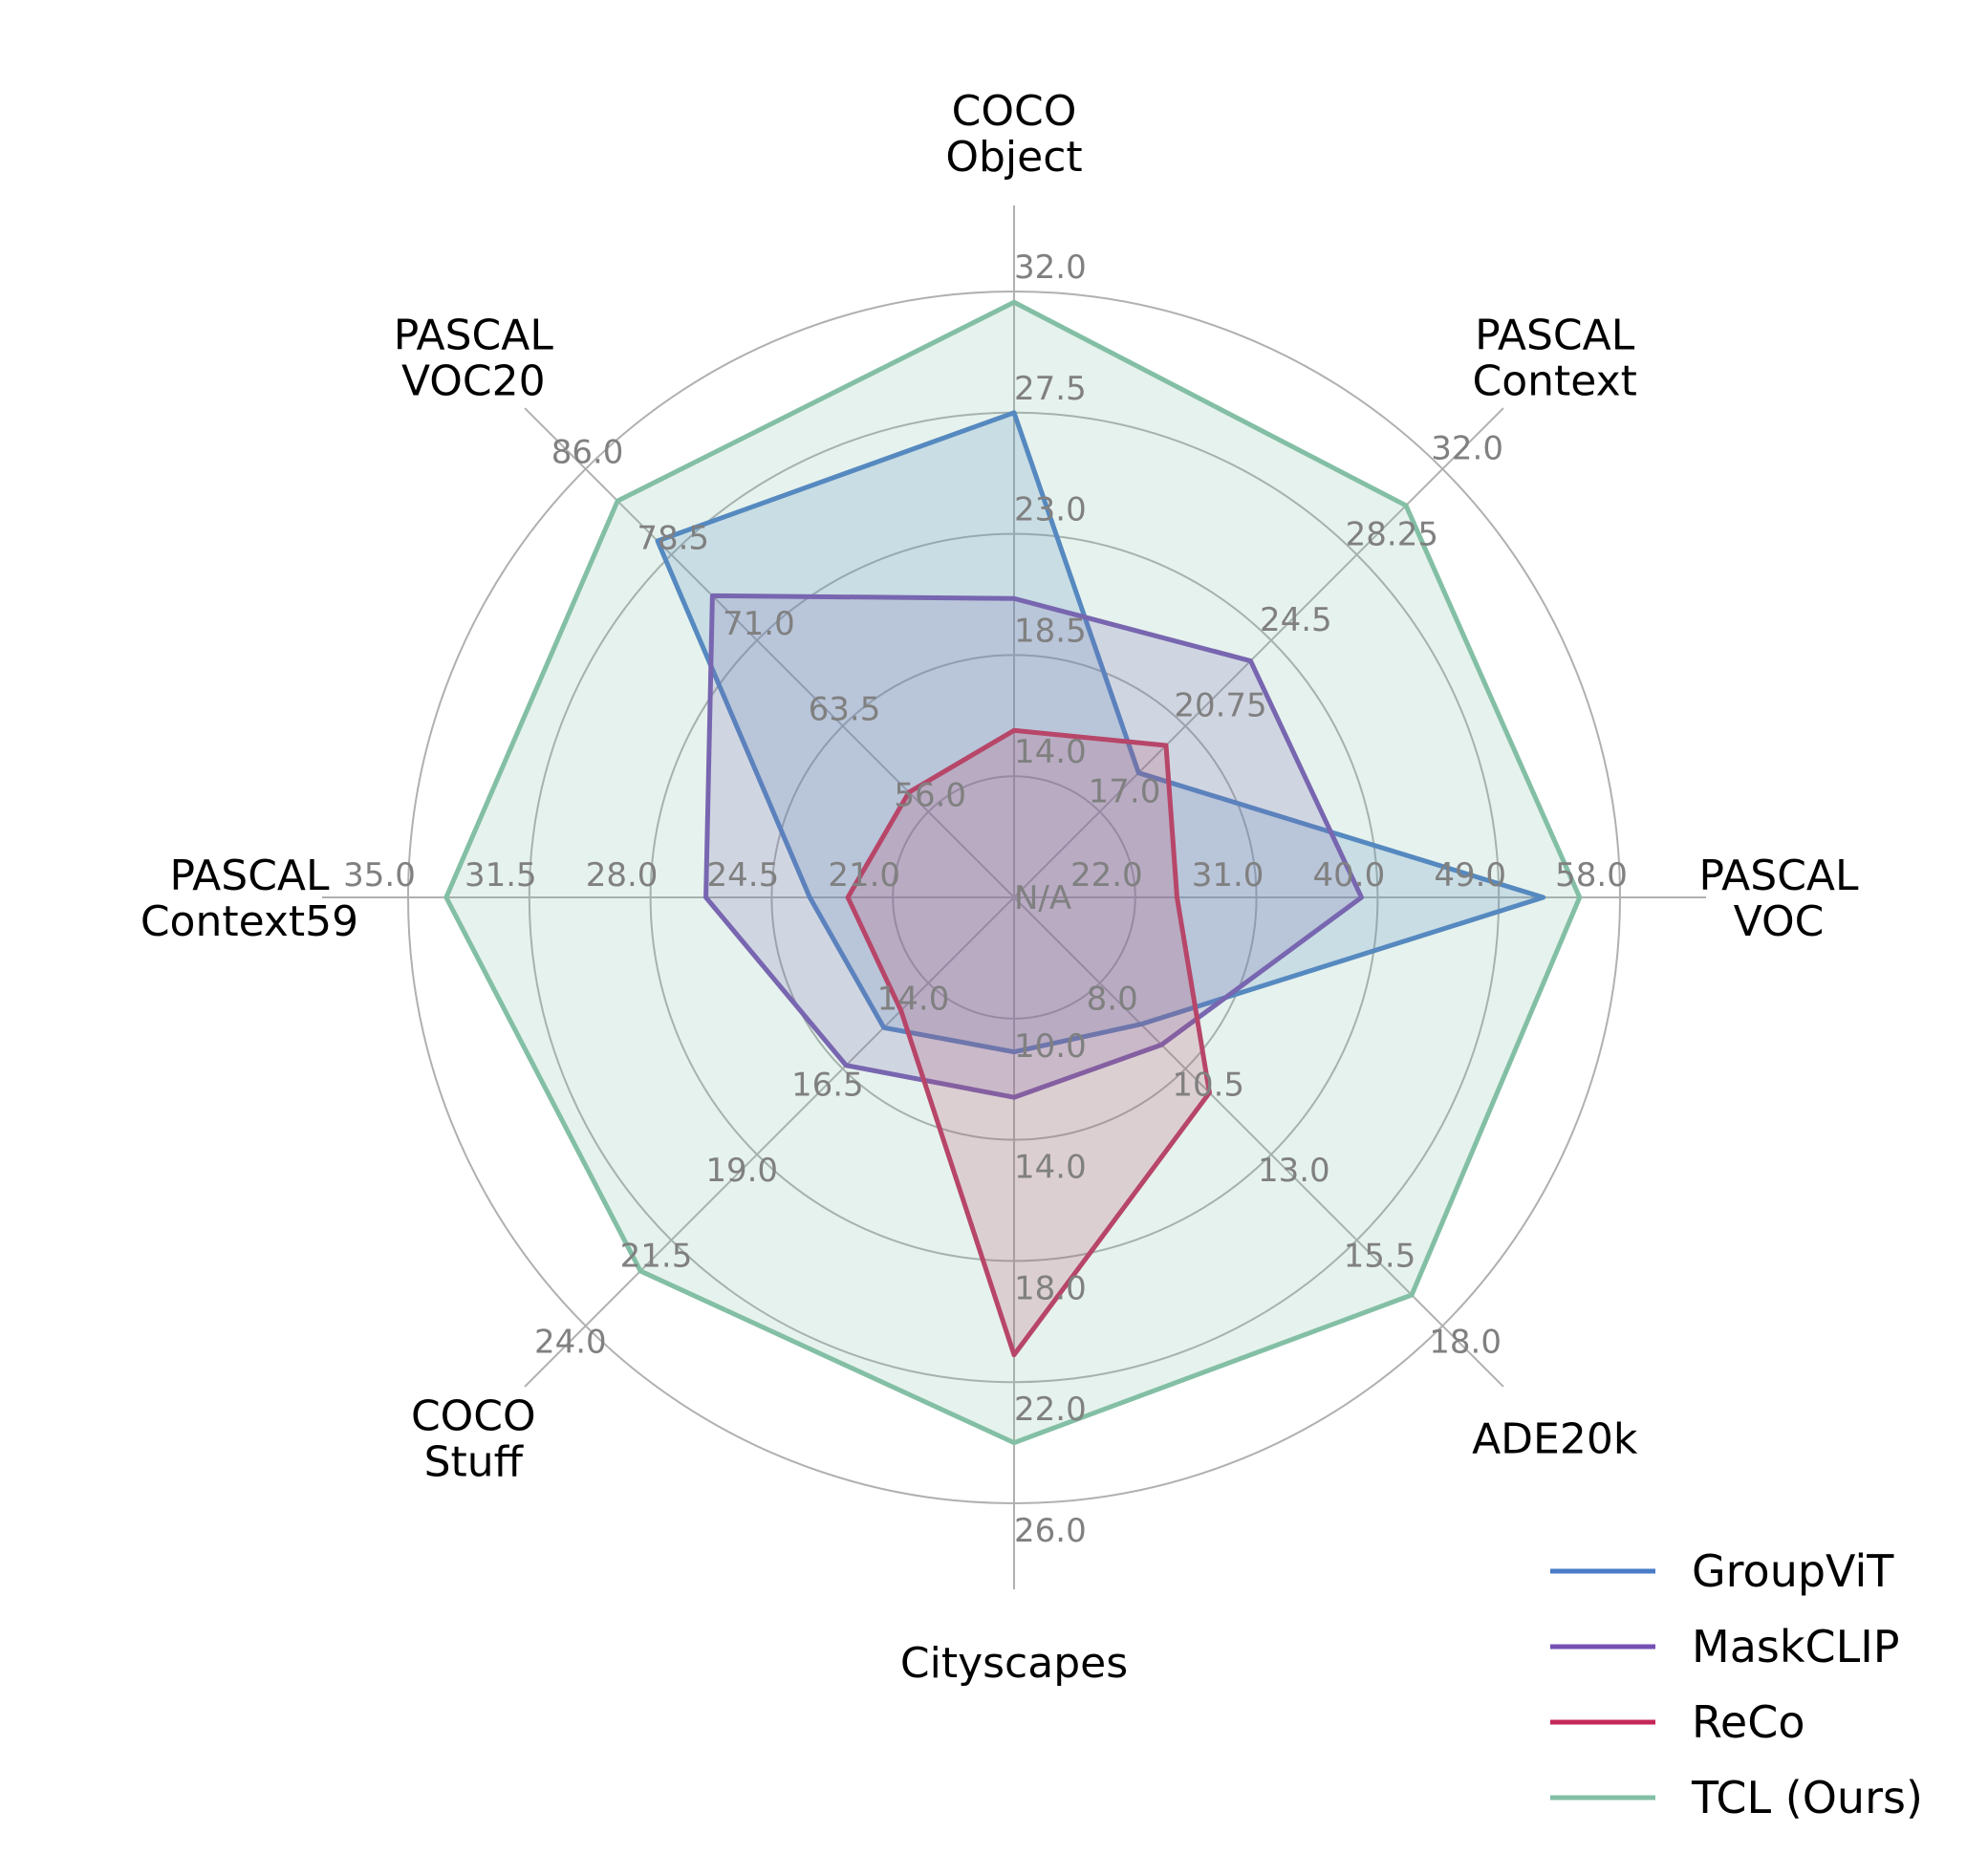  What do you see at coordinates (1796, 1647) in the screenshot?
I see `legend-label-1: MaskCLIP` at bounding box center [1796, 1647].